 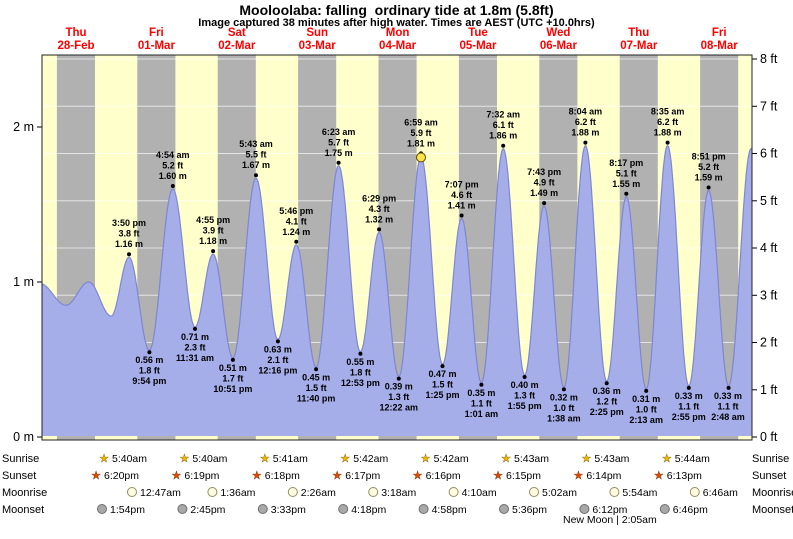 What do you see at coordinates (769, 437) in the screenshot?
I see `right-axis-label: 0 ft` at bounding box center [769, 437].